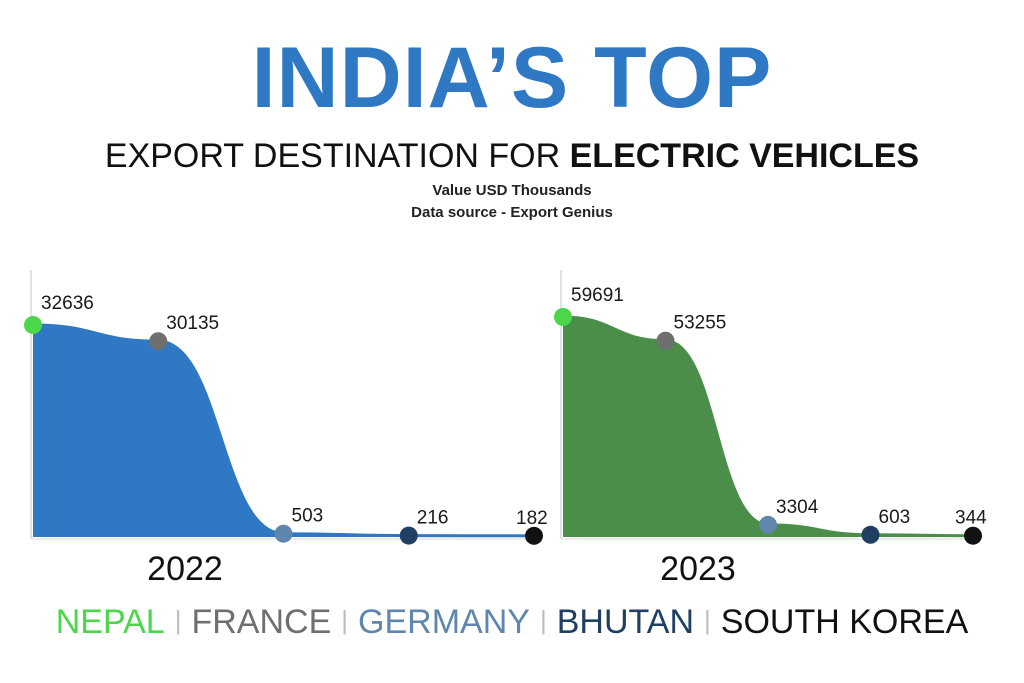 This screenshot has height=683, width=1024. What do you see at coordinates (797, 507) in the screenshot?
I see `data-label: 3304` at bounding box center [797, 507].